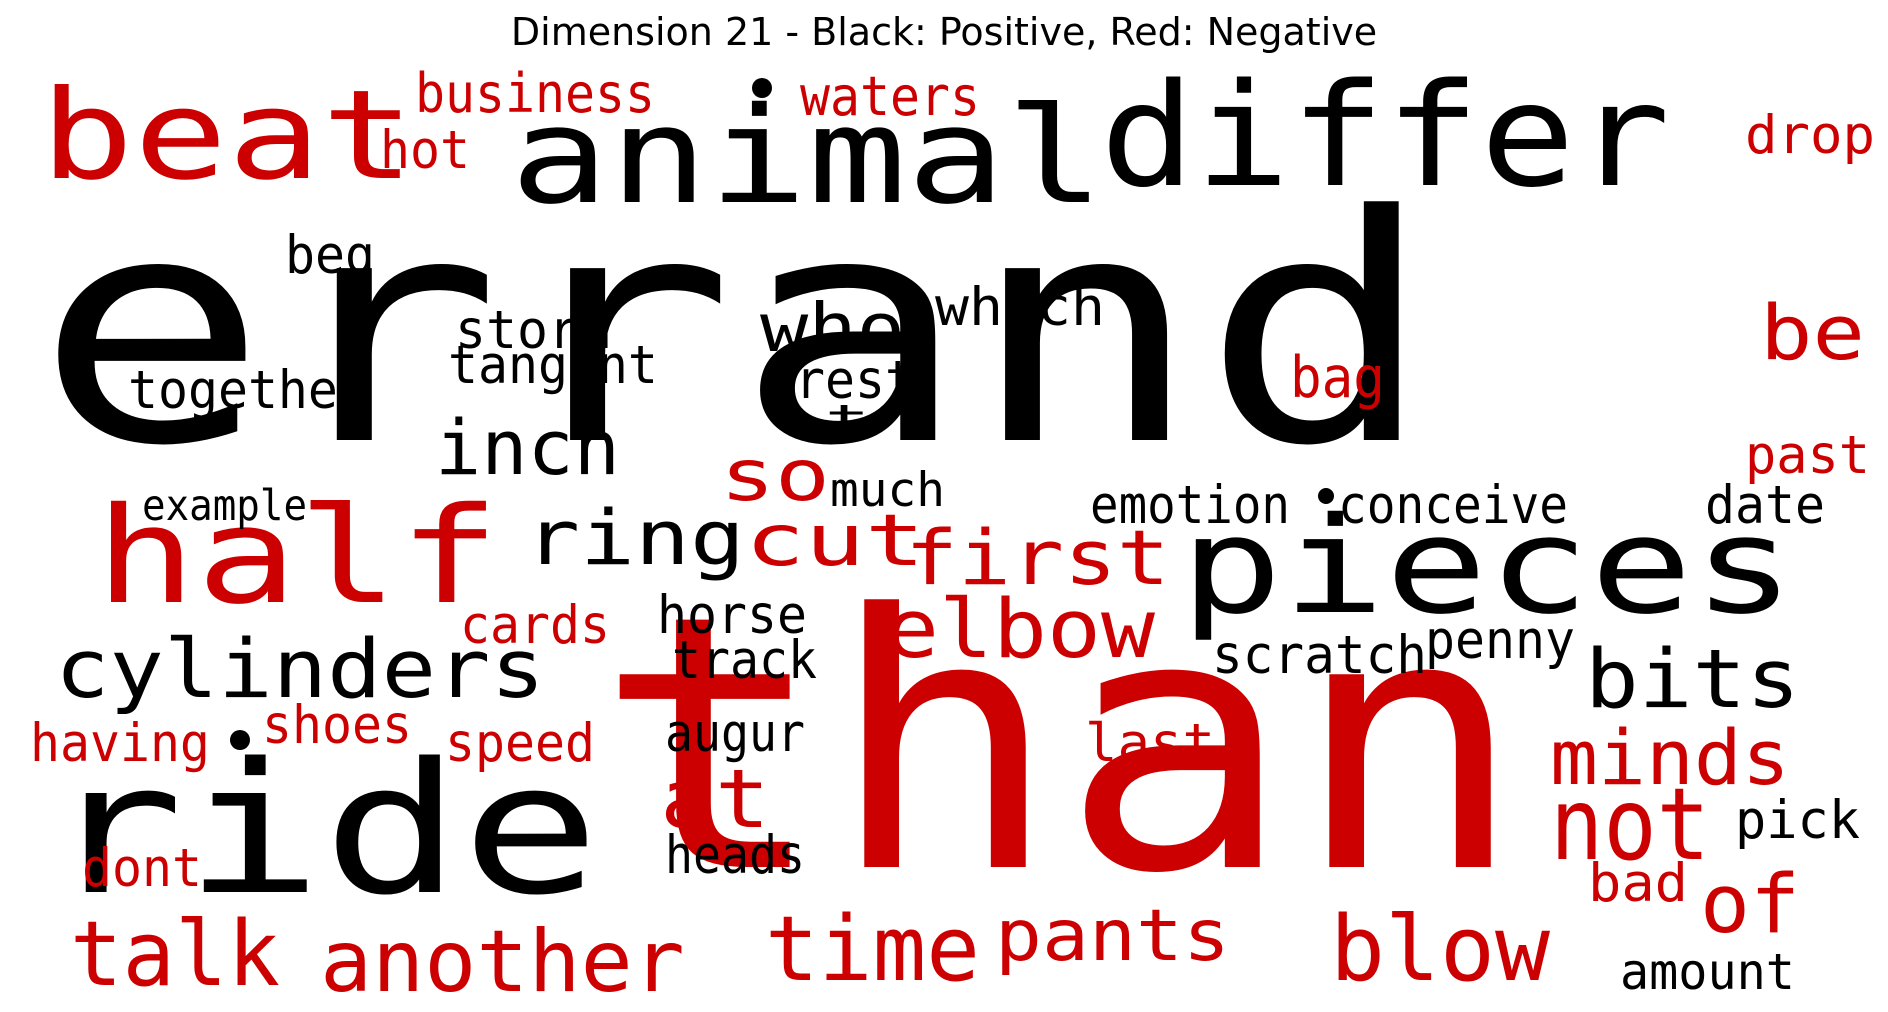 Image resolution: width=1888 pixels, height=1012 pixels. Describe the element at coordinates (300, 670) in the screenshot. I see `word-cylinders: cylinders` at that location.